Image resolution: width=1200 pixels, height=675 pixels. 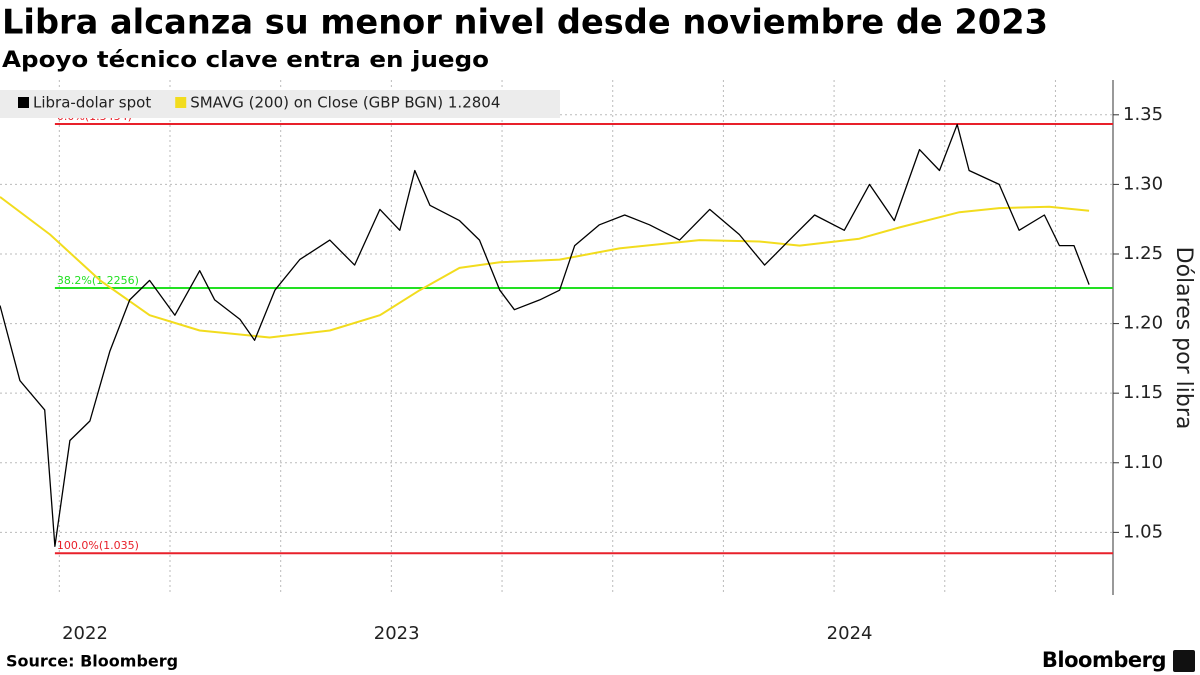 What do you see at coordinates (1143, 462) in the screenshot?
I see `y-tick-label: 1.10` at bounding box center [1143, 462].